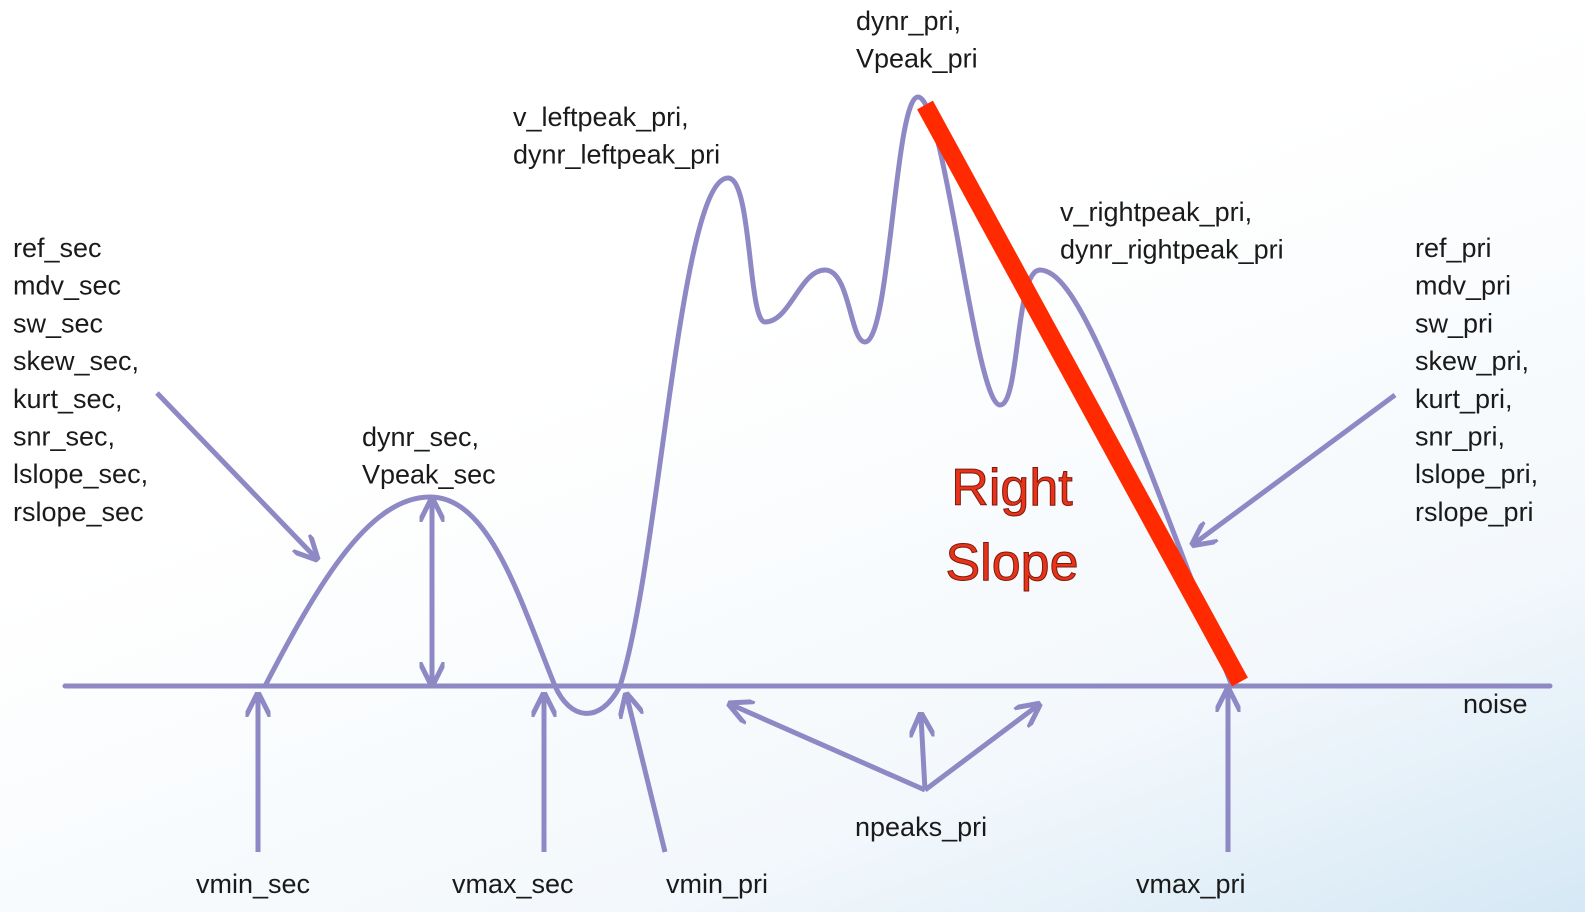 This screenshot has height=912, width=1585. I want to click on label: Vpeak_pri, so click(917, 59).